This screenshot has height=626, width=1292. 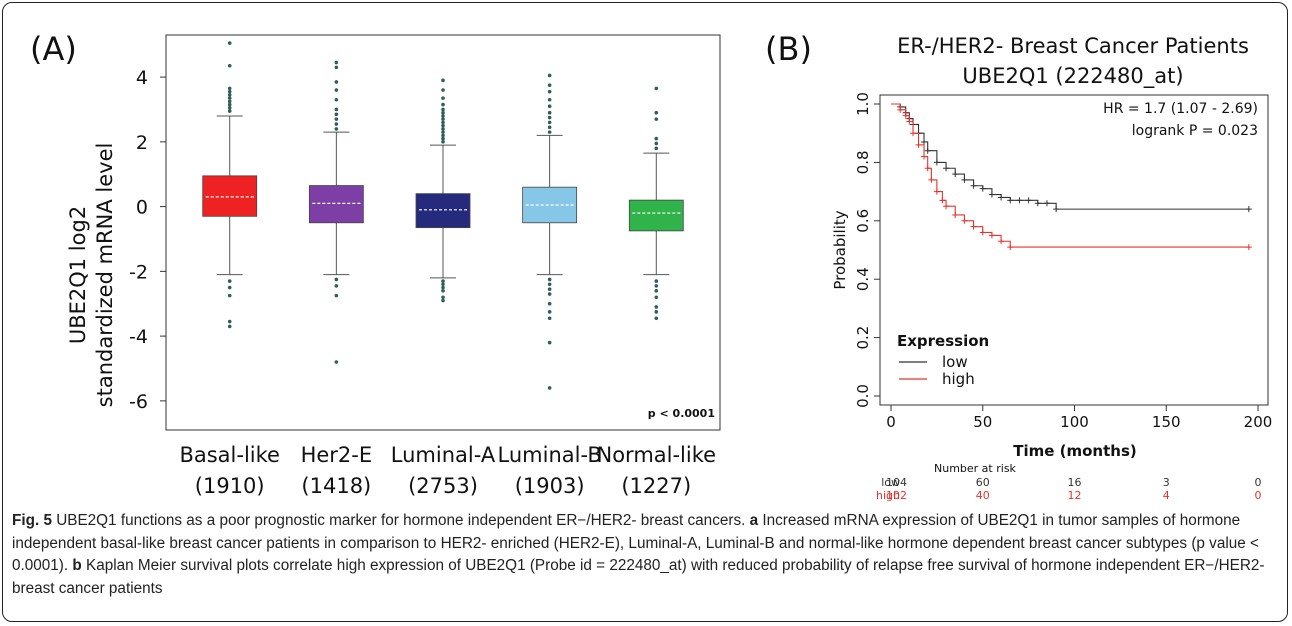 I want to click on y-tick-label: 2, so click(x=142, y=143).